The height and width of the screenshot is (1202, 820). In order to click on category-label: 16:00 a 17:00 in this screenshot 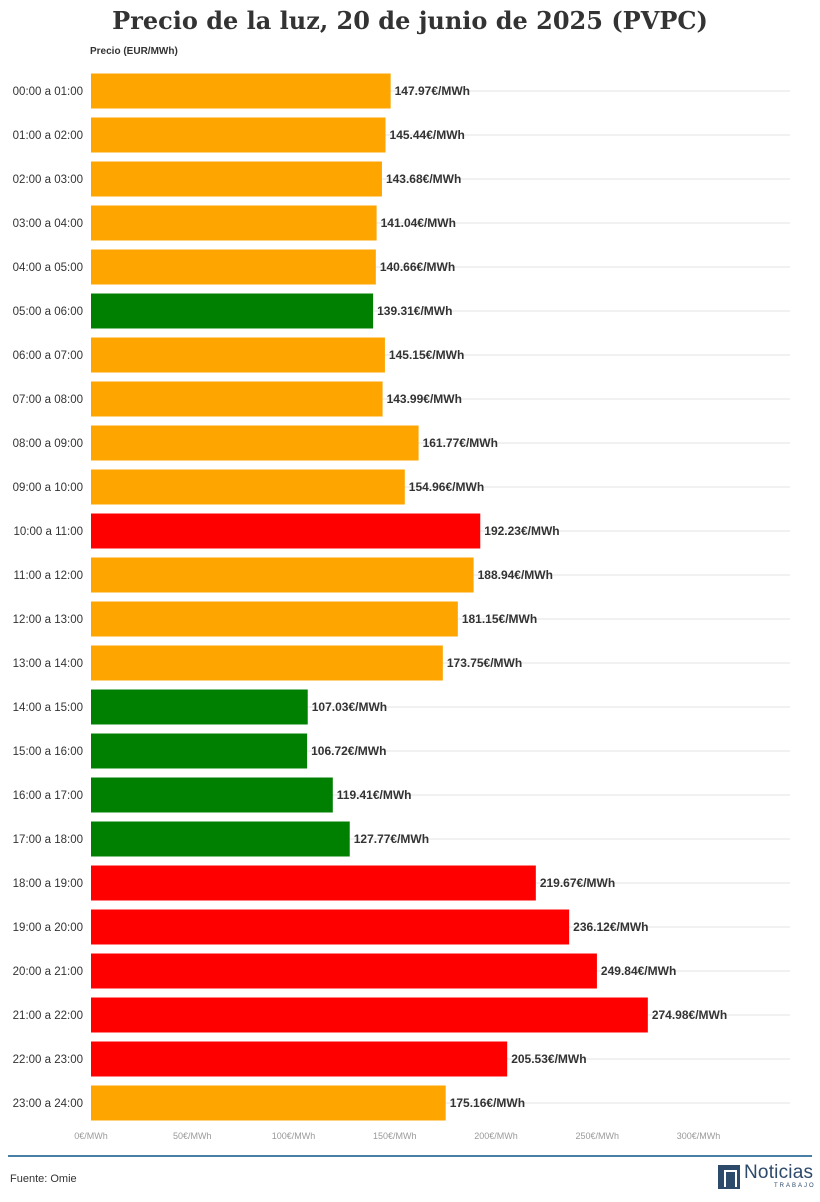, I will do `click(48, 796)`.